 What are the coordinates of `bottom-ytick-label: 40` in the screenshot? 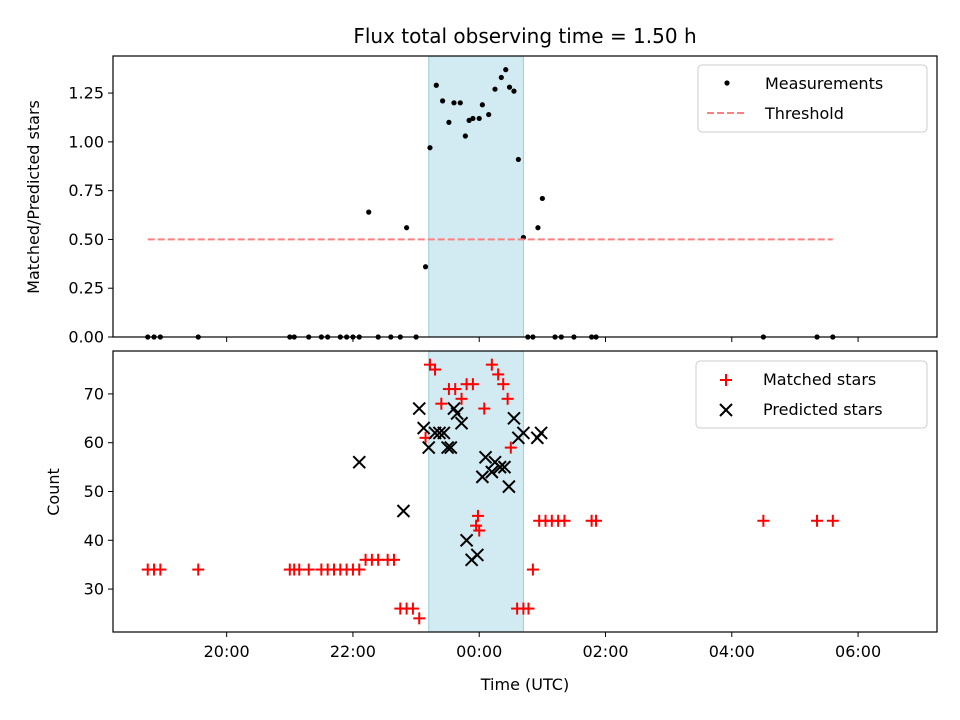 It's located at (94, 540).